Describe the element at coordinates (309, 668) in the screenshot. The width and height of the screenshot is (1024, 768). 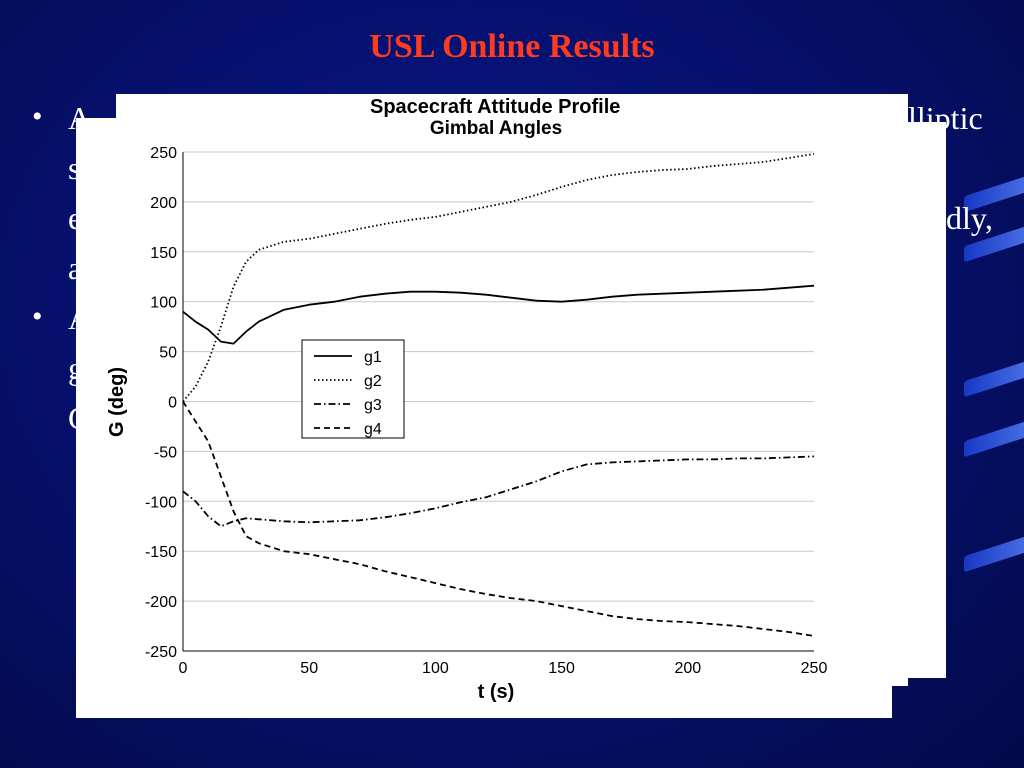
I see `x-tick-label: 50` at that location.